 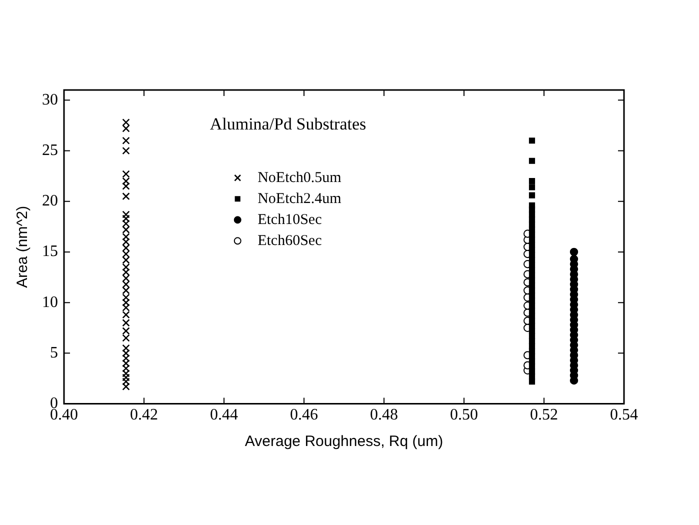 What do you see at coordinates (50, 302) in the screenshot?
I see `y-tick-label: 10` at bounding box center [50, 302].